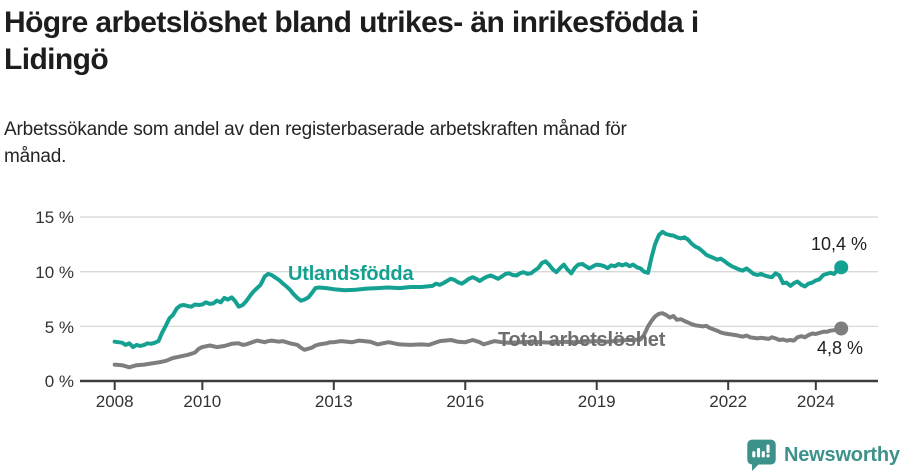 The width and height of the screenshot is (900, 474). Describe the element at coordinates (202, 401) in the screenshot. I see `x-tick-label-2010: 2010` at that location.